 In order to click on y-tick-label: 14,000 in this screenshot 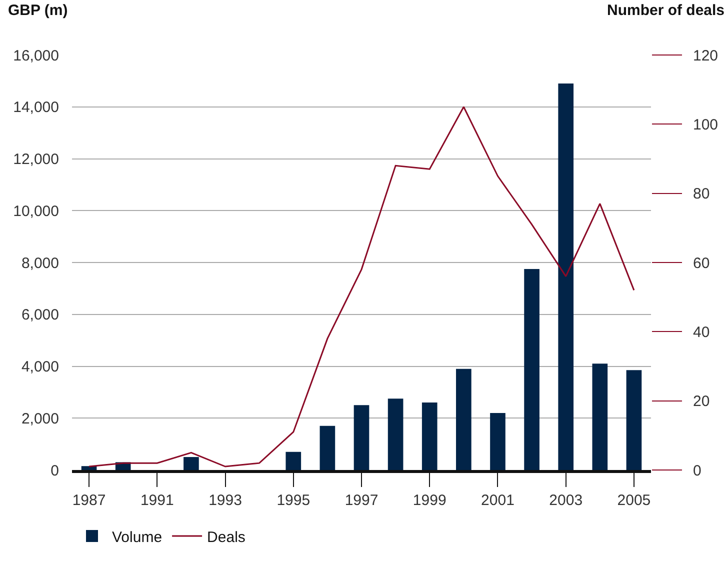, I will do `click(36, 107)`.